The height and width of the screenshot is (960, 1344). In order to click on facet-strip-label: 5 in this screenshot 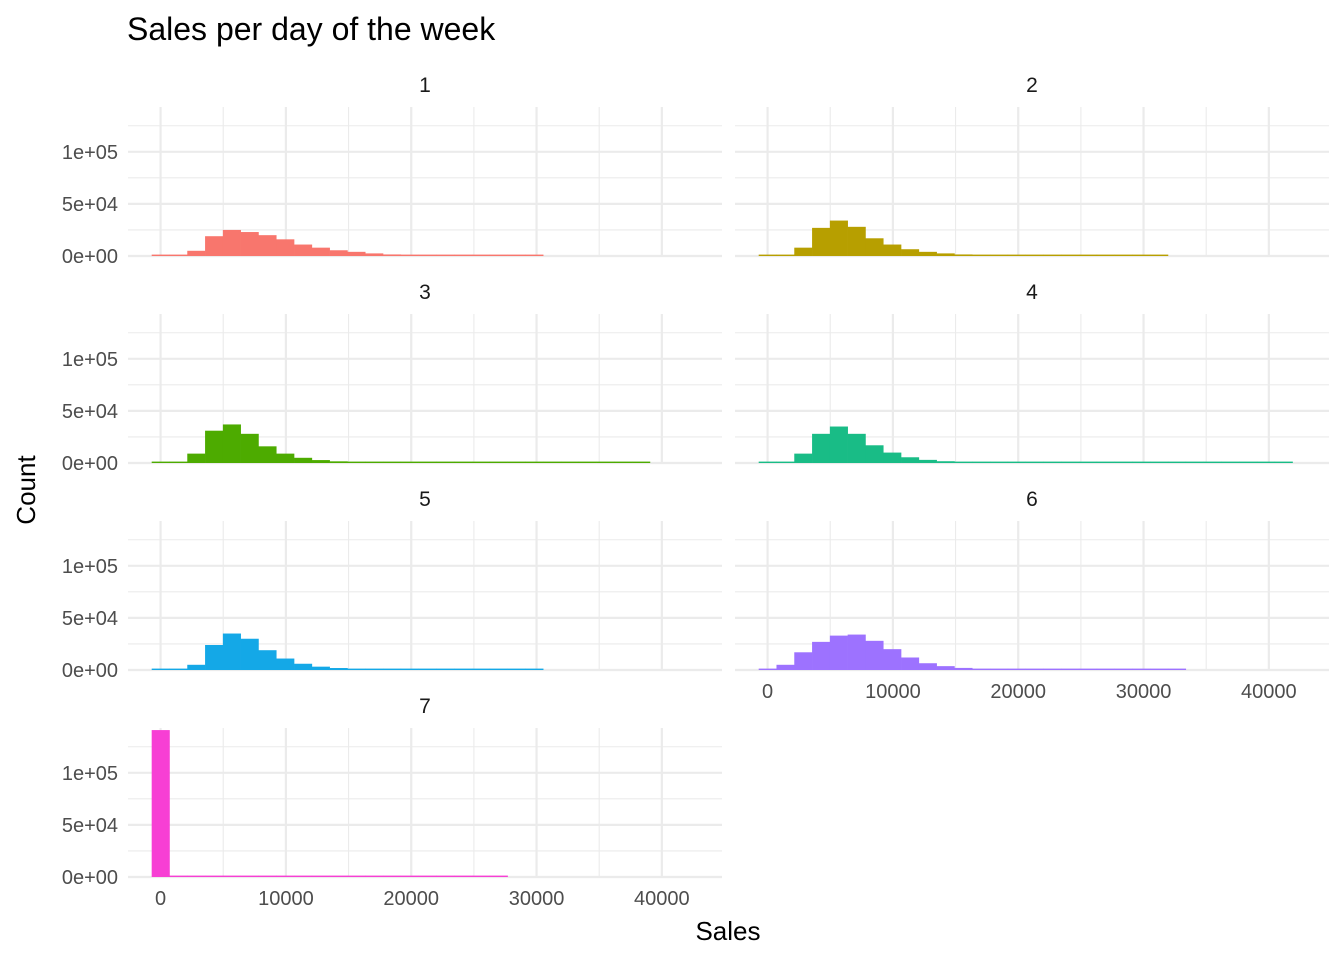, I will do `click(425, 499)`.